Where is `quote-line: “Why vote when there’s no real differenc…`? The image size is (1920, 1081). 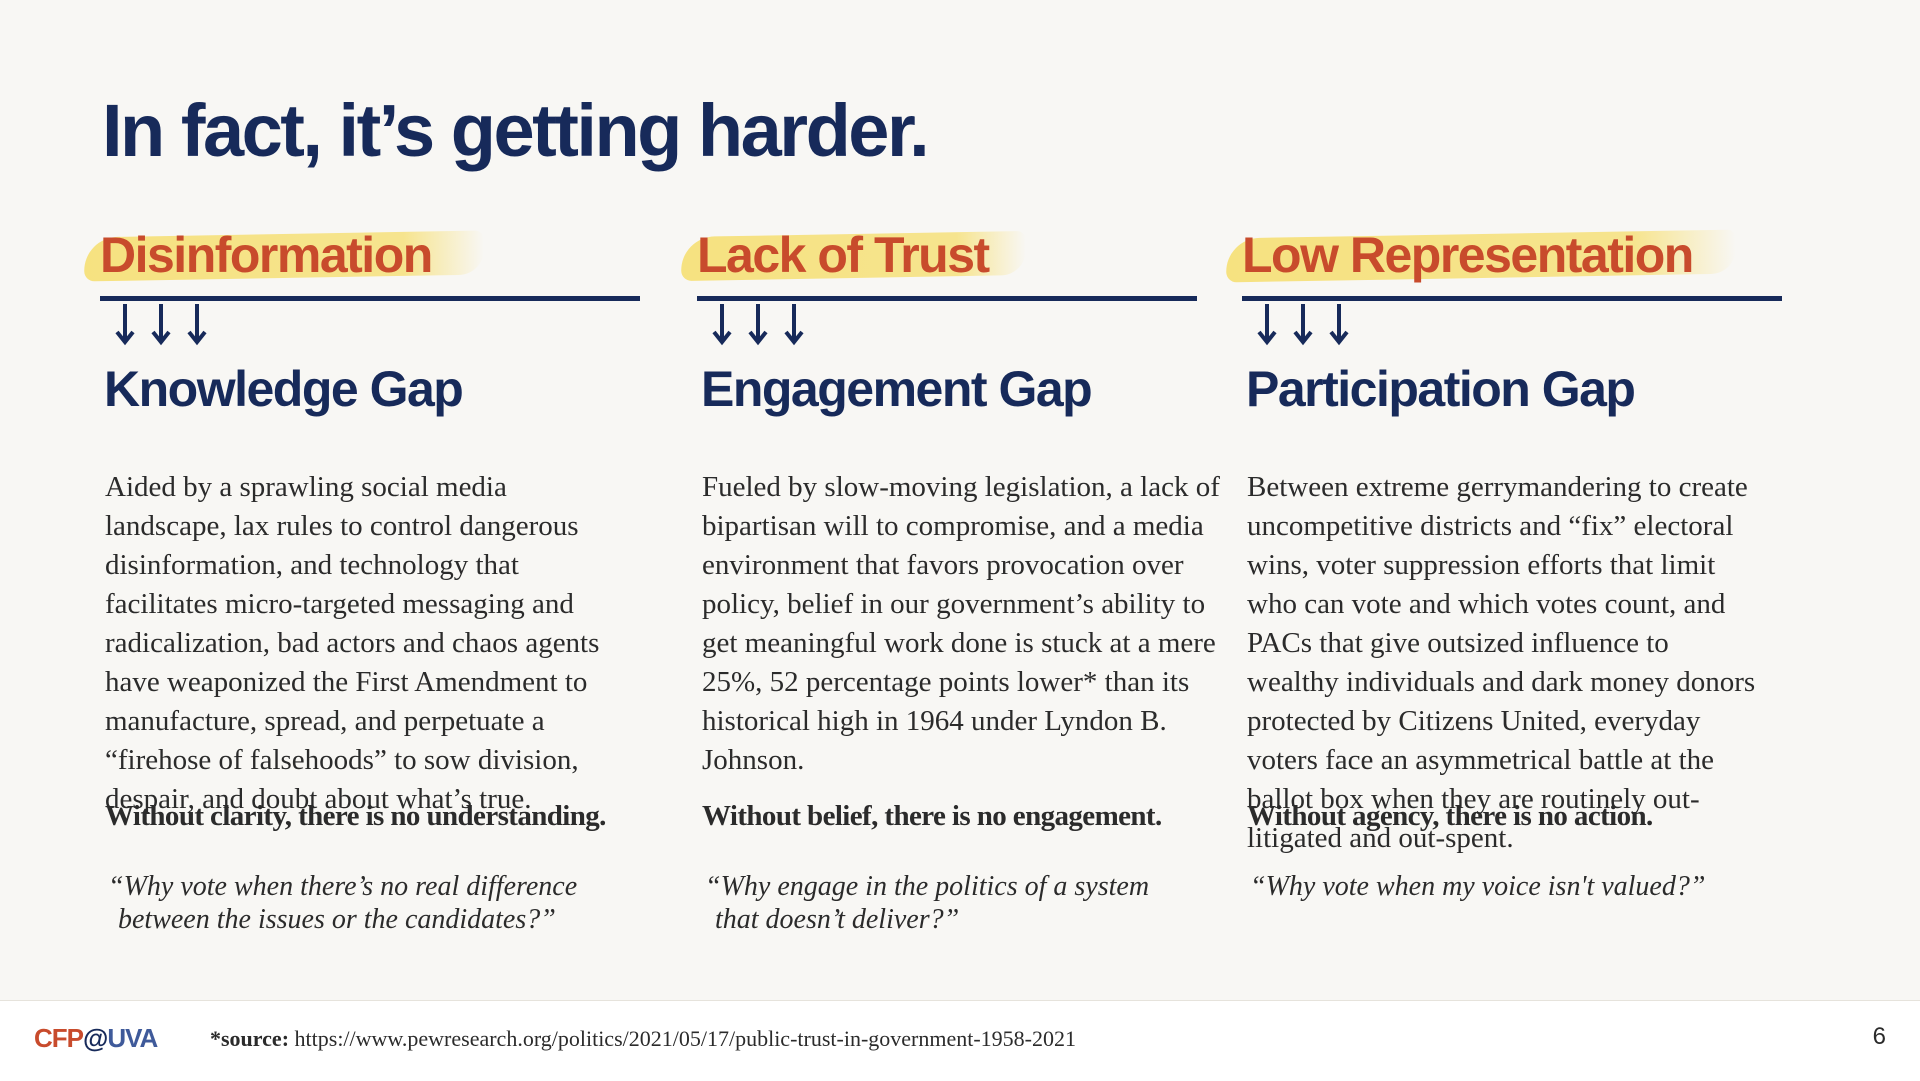
quote-line: “Why vote when there’s no real differenc… is located at coordinates (343, 886).